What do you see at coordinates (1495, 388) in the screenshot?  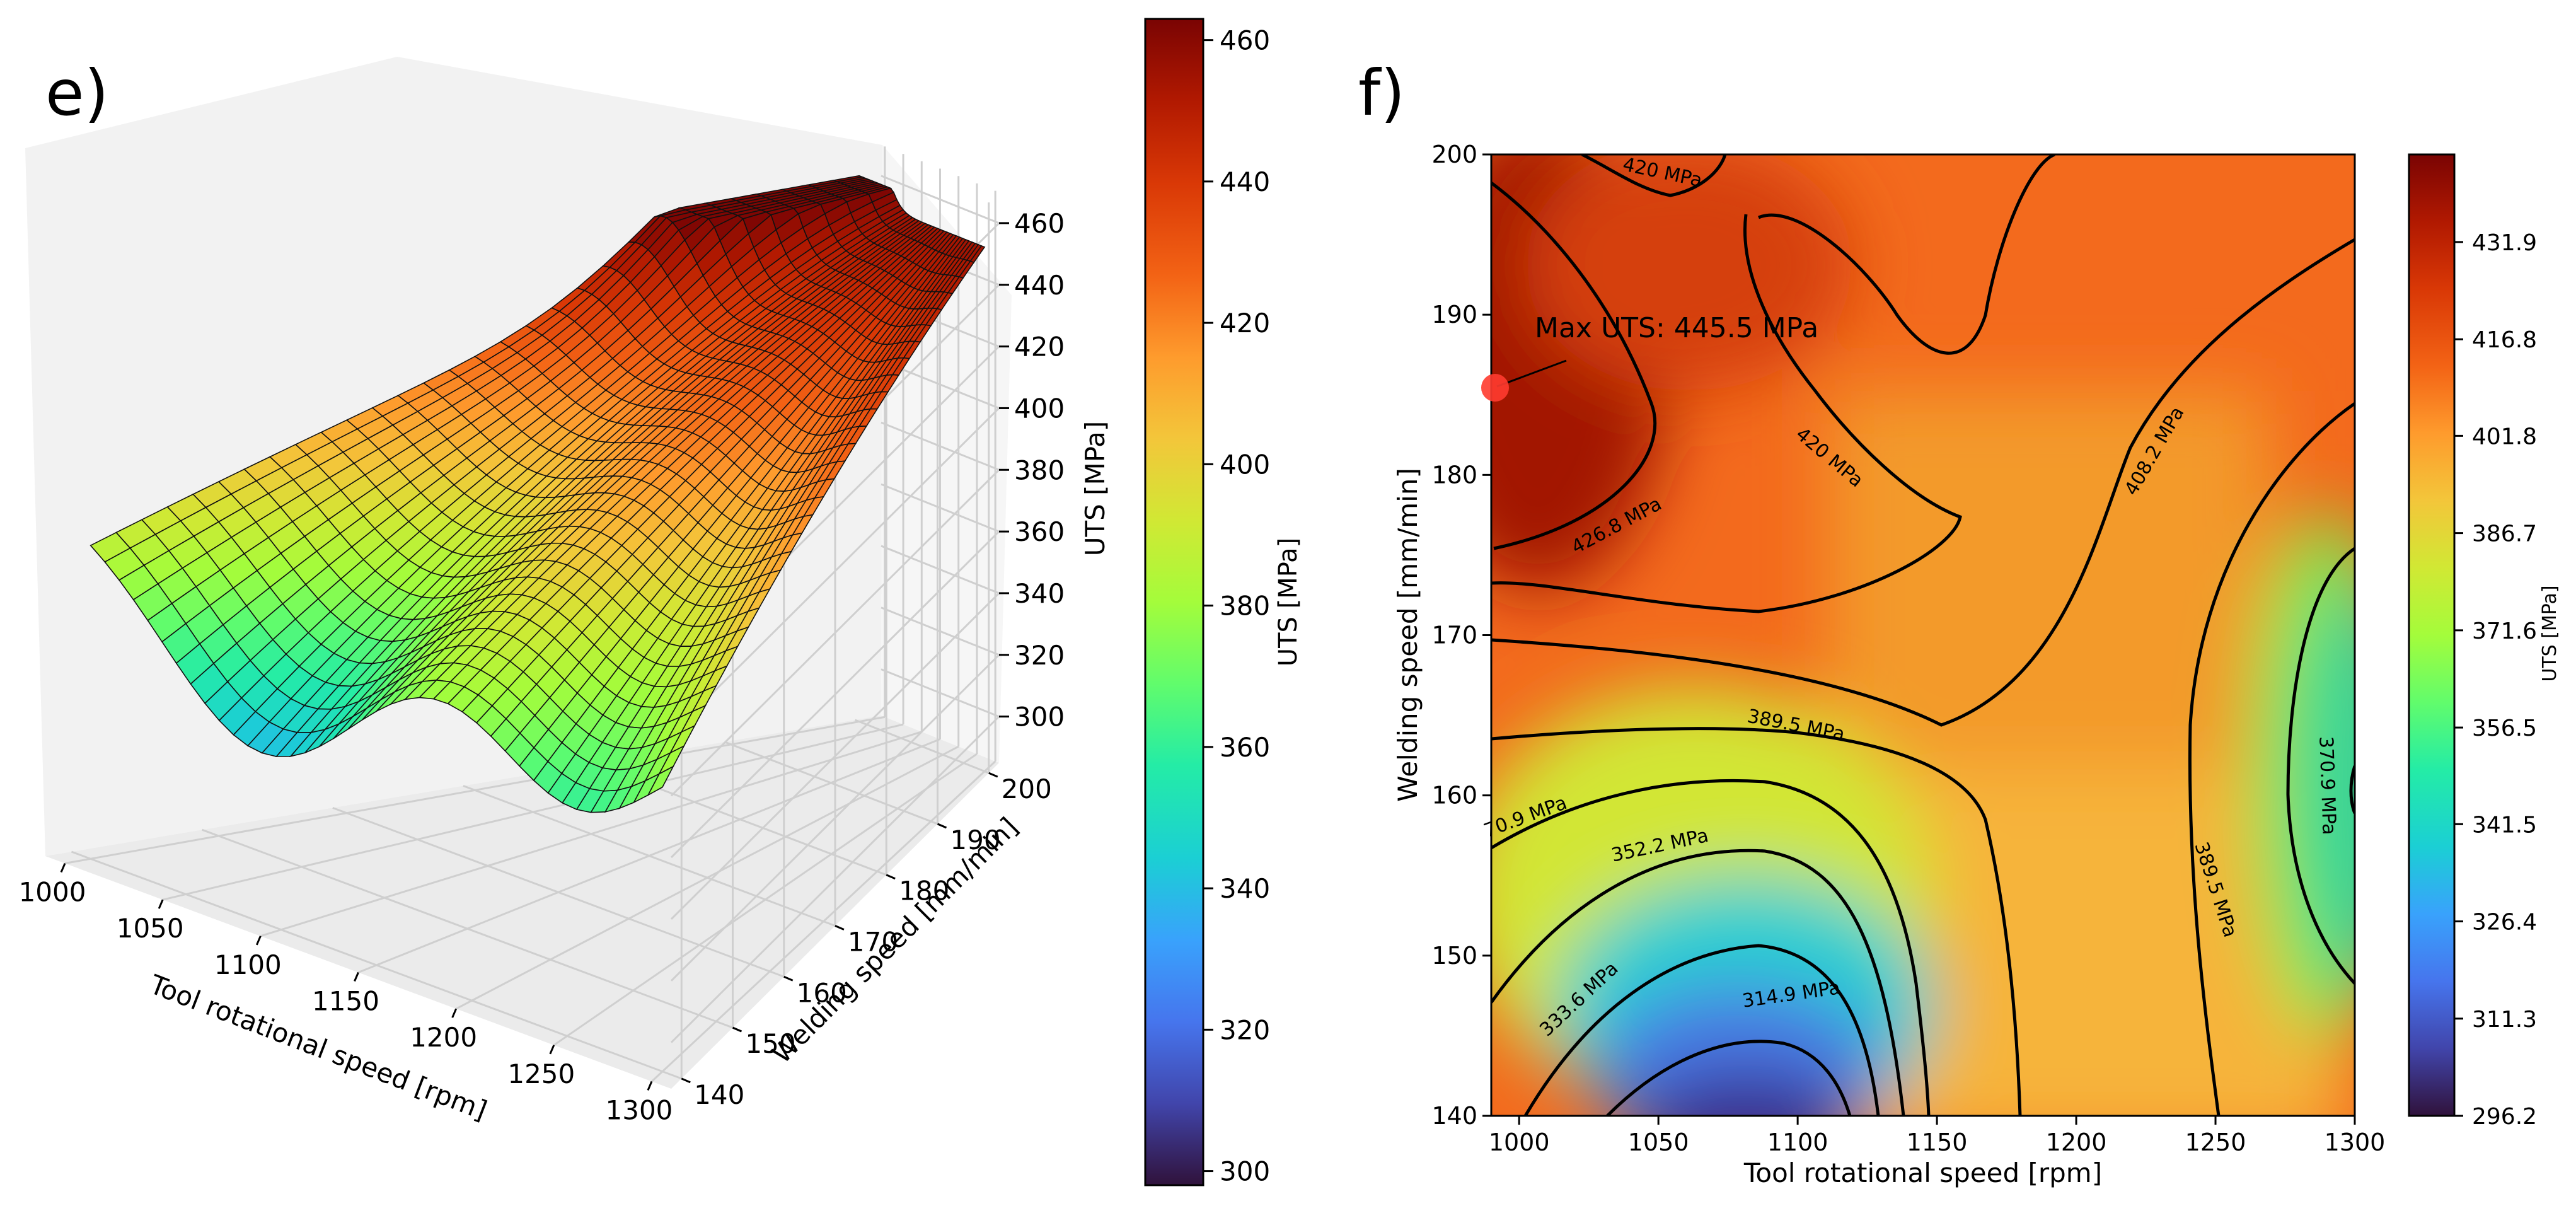 I see `max-uts-marker` at bounding box center [1495, 388].